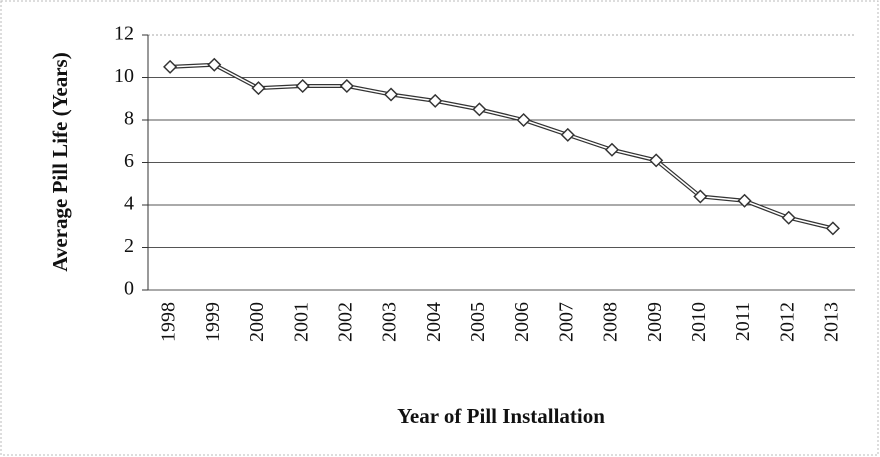 This screenshot has height=457, width=880. What do you see at coordinates (566, 322) in the screenshot?
I see `x-tick-label: 2007` at bounding box center [566, 322].